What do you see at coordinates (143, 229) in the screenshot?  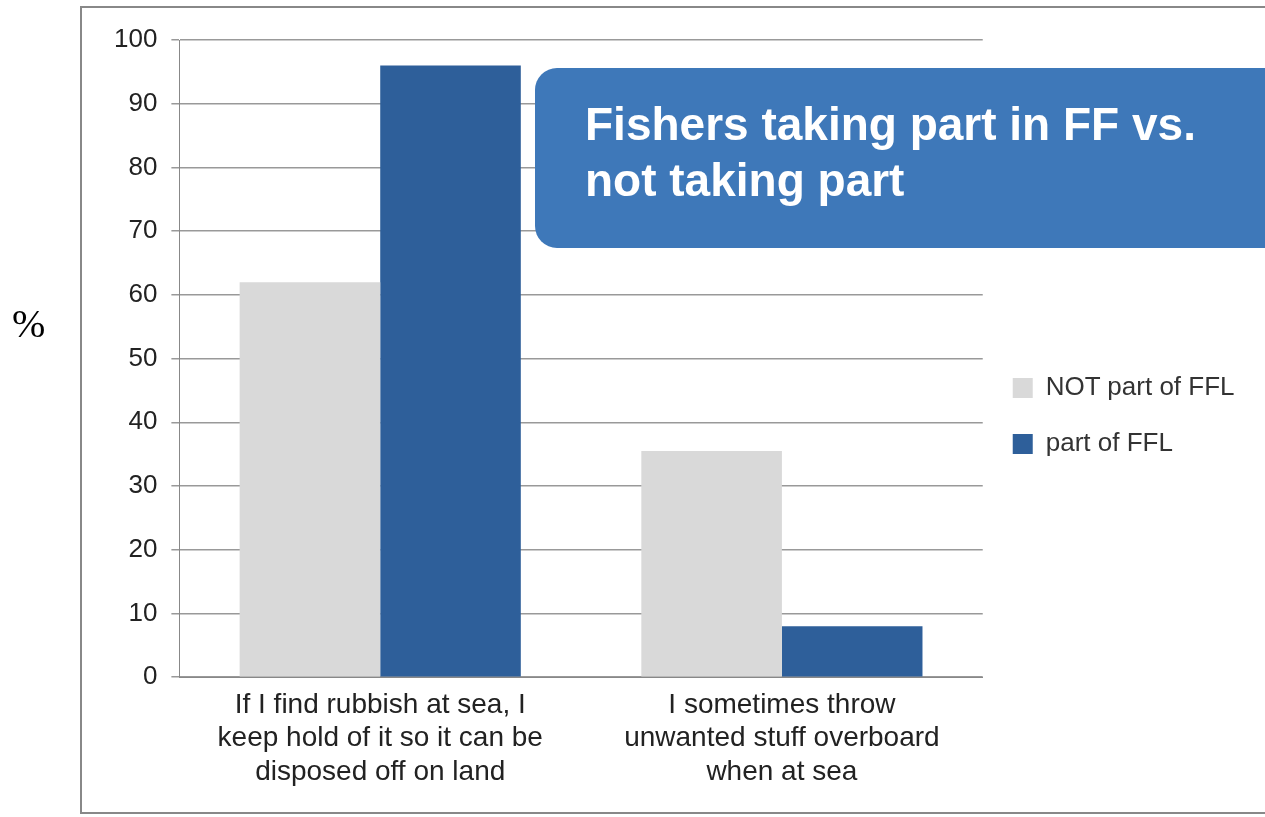 I see `y-tick-label: 70` at bounding box center [143, 229].